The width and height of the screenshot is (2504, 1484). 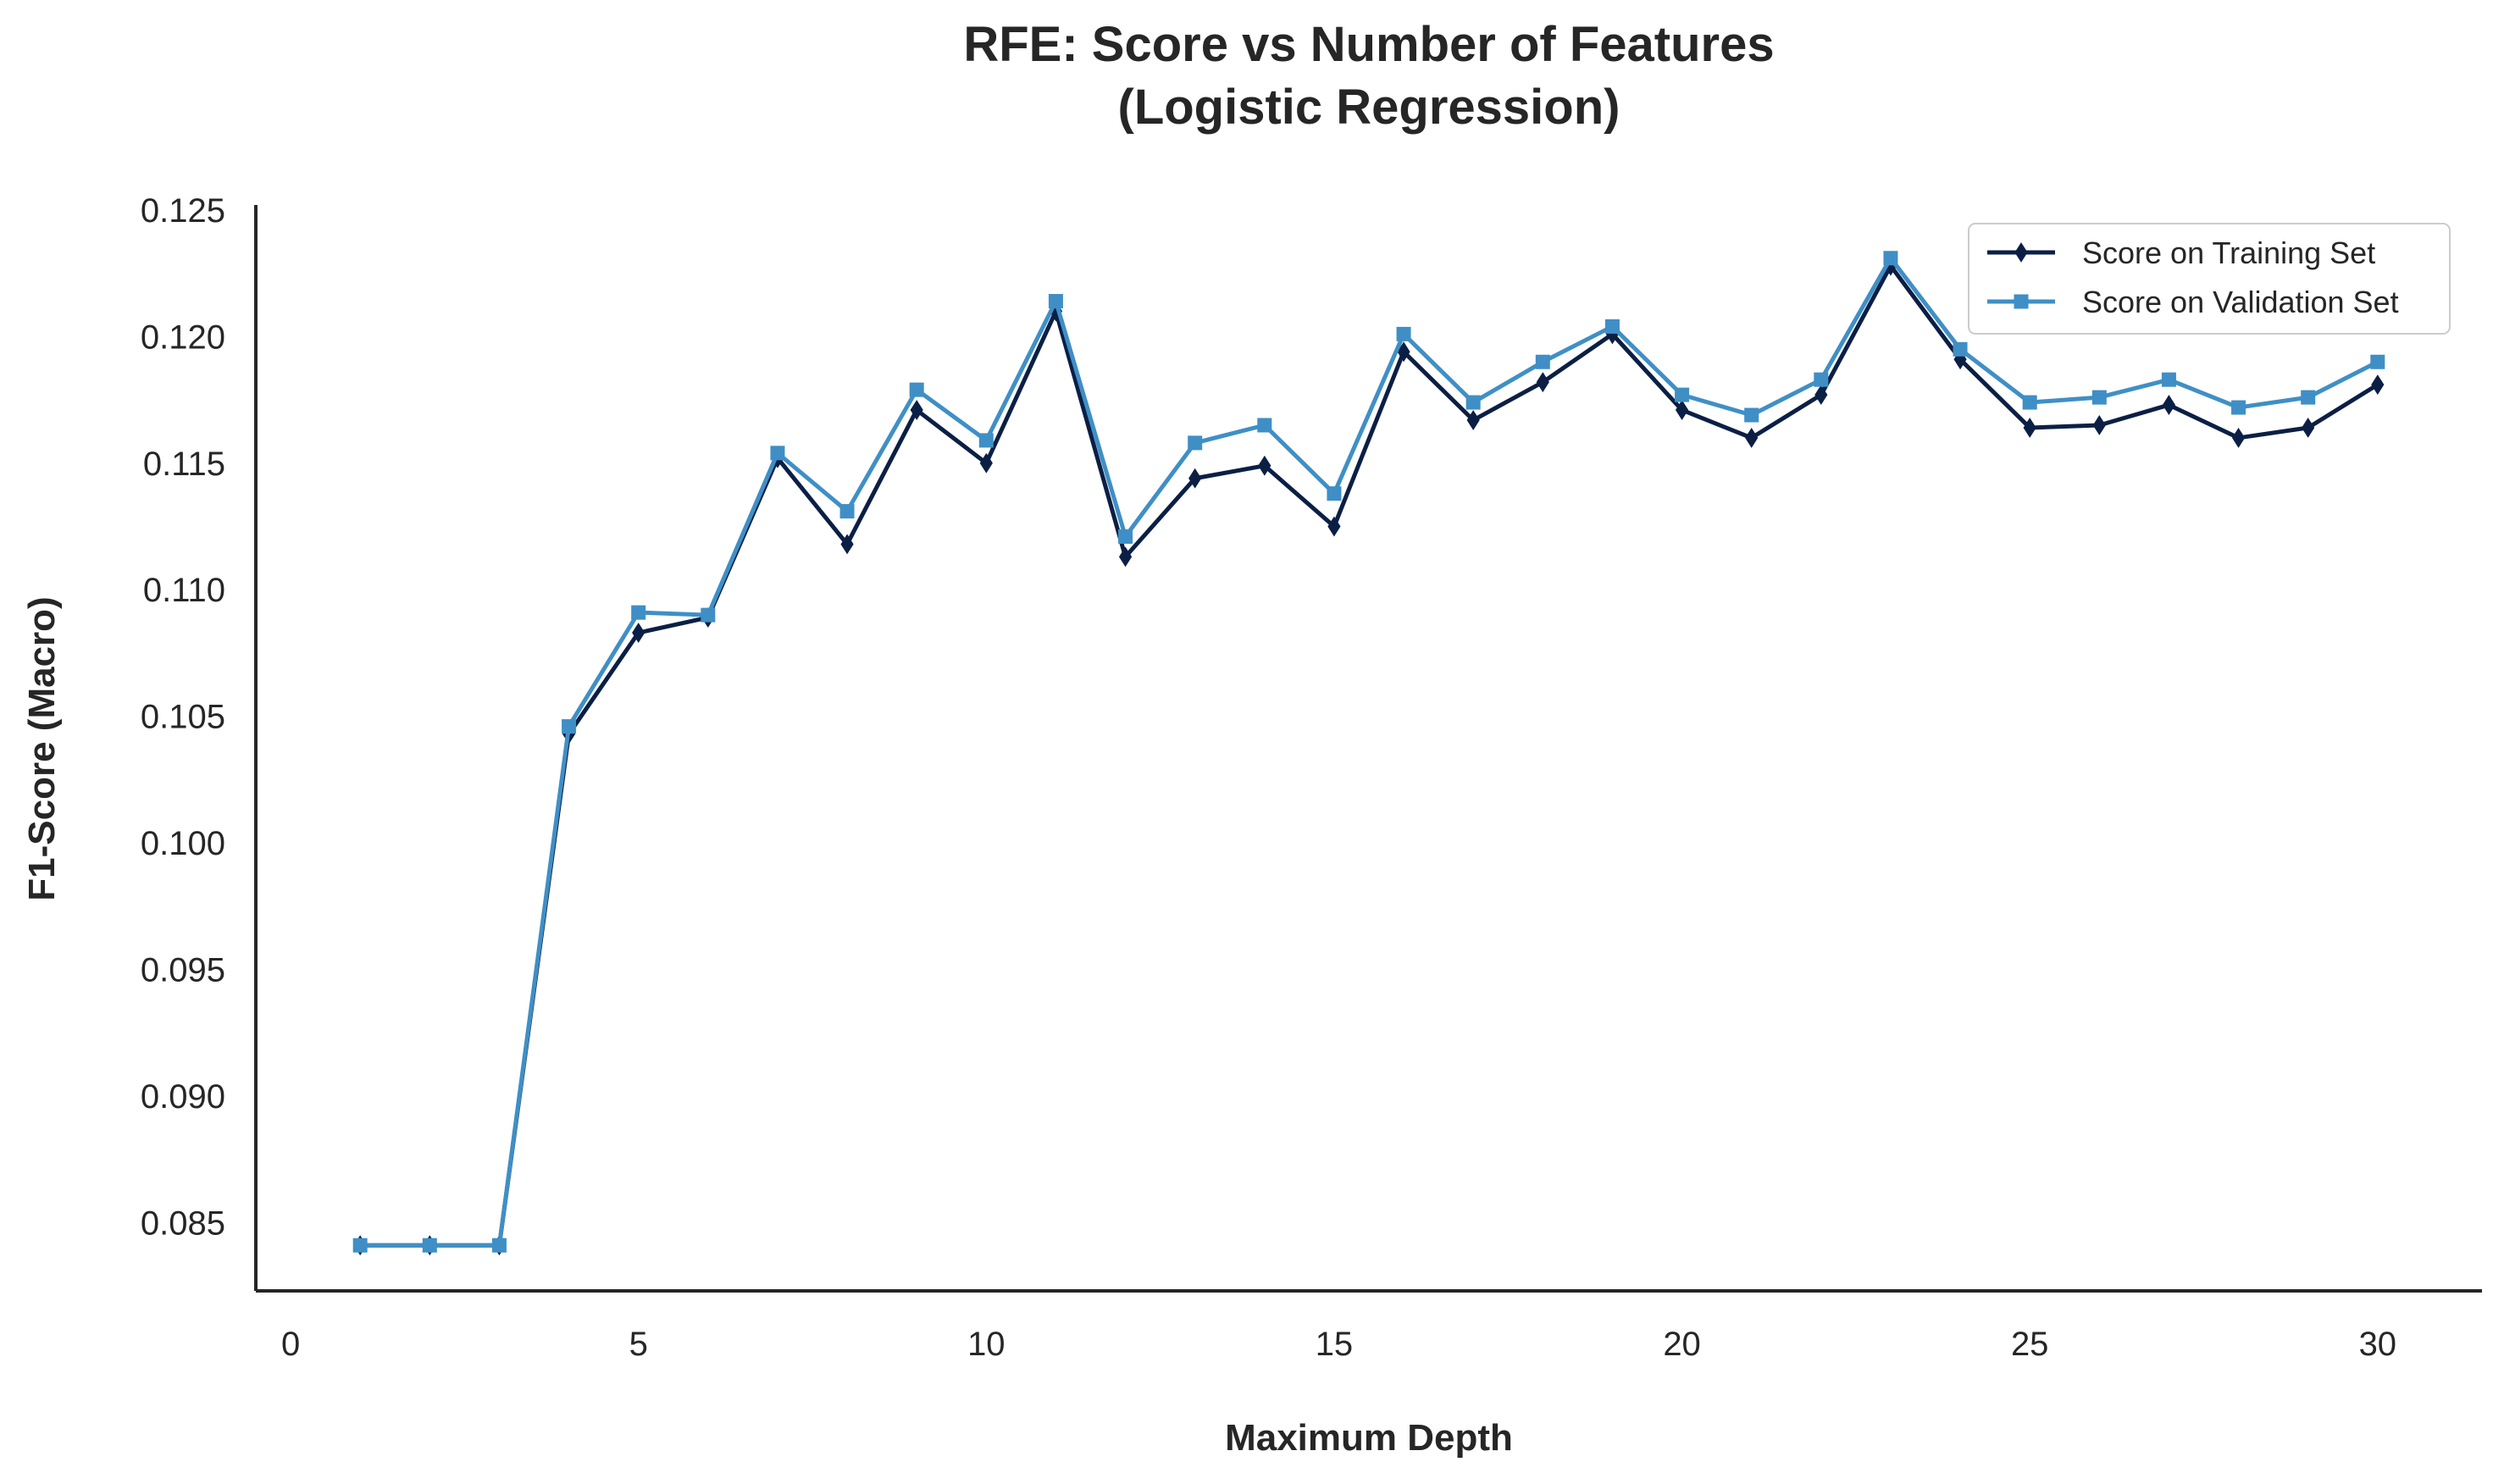 I want to click on legend-frame, so click(x=2209, y=279).